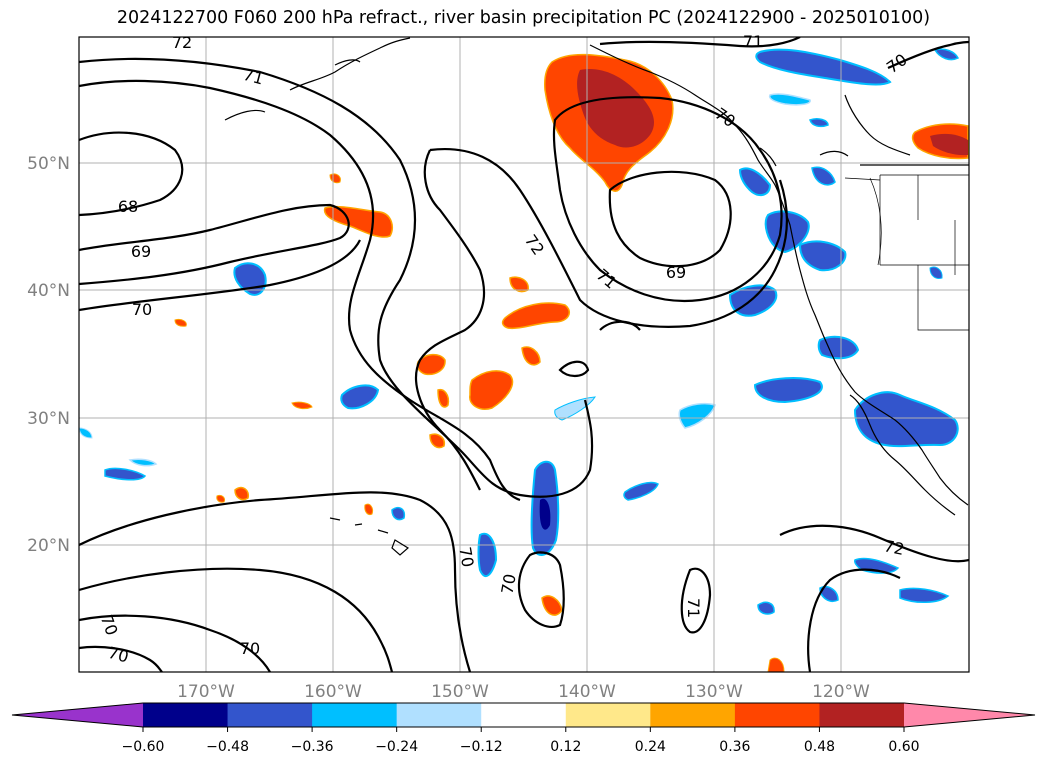  Describe the element at coordinates (906, 252) in the screenshot. I see `state-borders` at that location.